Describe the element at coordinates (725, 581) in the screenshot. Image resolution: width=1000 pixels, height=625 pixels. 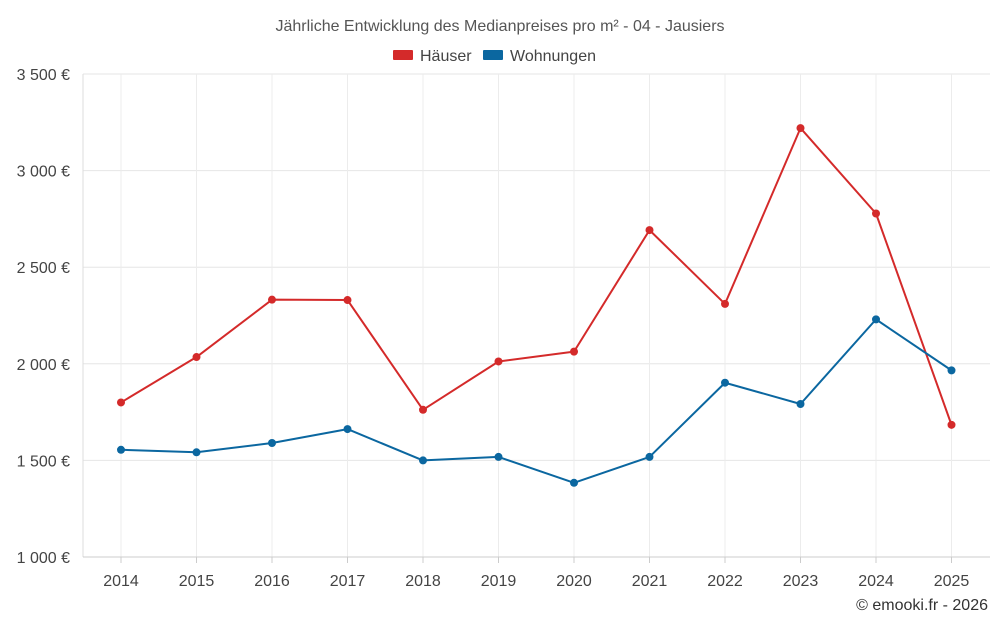
I see `x-tick-label: 2022` at that location.